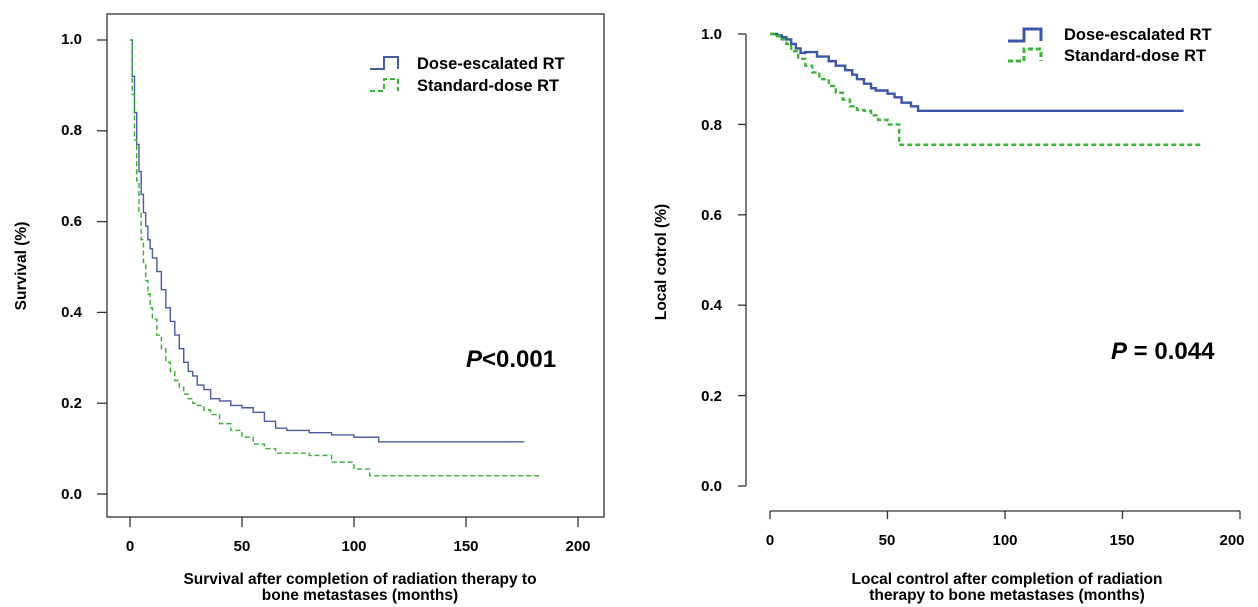  Describe the element at coordinates (661, 262) in the screenshot. I see `y-axis-title: Local cotrol (%)` at that location.